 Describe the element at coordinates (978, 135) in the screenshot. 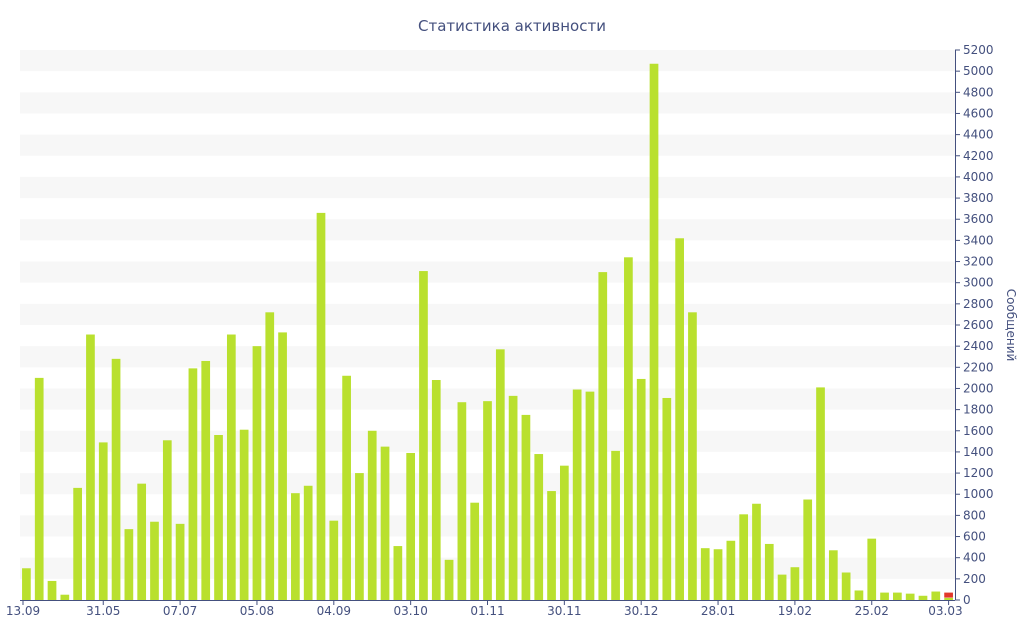

I see `y-tick-label: 4400` at that location.